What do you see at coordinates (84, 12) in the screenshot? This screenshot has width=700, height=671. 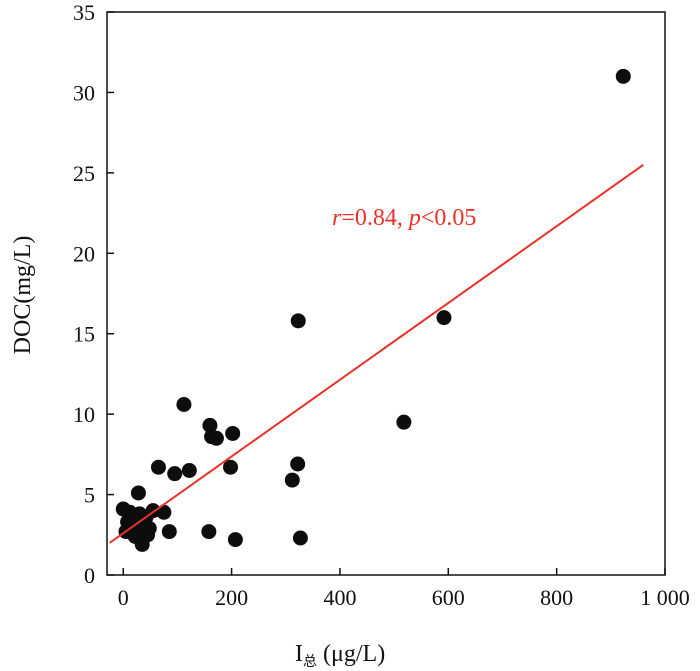 I see `y-tick-label: 35` at bounding box center [84, 12].